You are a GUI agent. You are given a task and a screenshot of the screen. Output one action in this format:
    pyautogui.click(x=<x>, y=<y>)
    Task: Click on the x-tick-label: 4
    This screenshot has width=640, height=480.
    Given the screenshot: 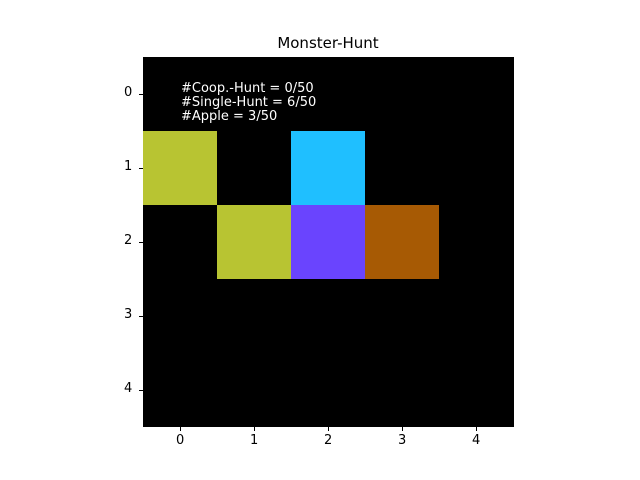 What is the action you would take?
    pyautogui.click(x=476, y=440)
    